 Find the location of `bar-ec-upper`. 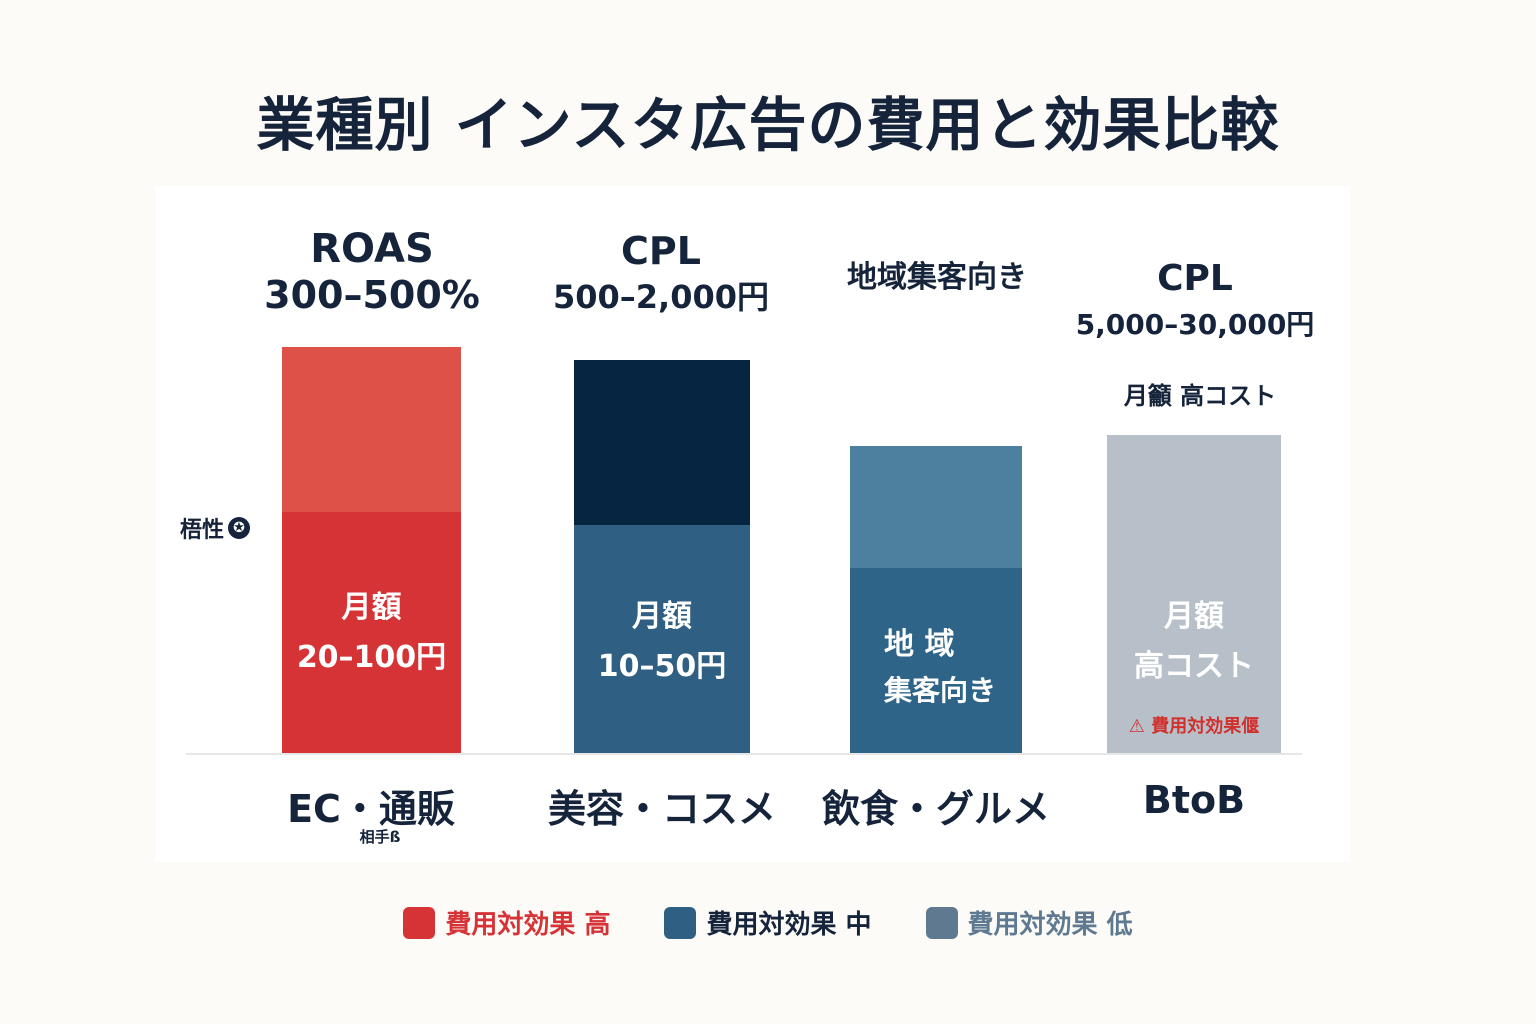

bar-ec-upper is located at coordinates (371, 429).